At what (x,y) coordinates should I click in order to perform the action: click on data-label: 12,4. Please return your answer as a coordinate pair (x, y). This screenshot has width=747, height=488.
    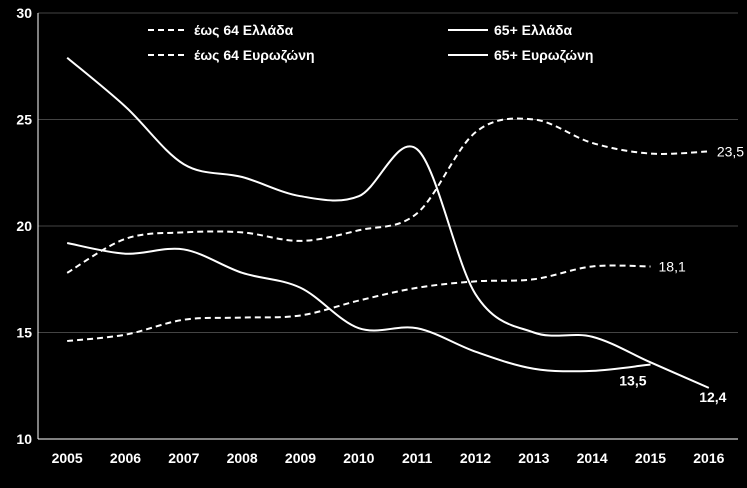
    Looking at the image, I should click on (712, 397).